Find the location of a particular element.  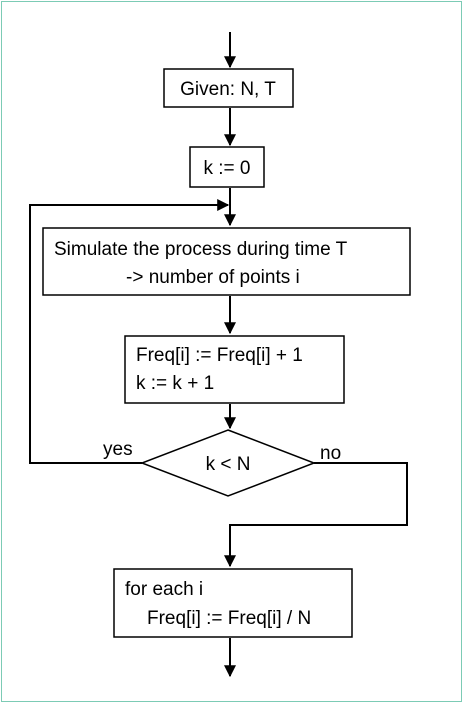

init-node: k := 0 is located at coordinates (227, 167).